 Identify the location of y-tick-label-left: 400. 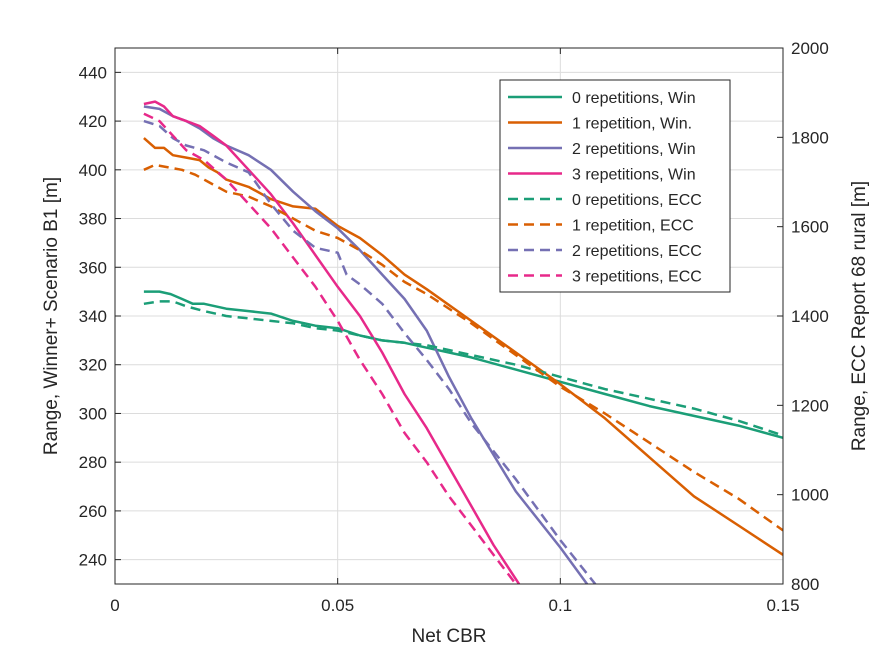
(93, 170).